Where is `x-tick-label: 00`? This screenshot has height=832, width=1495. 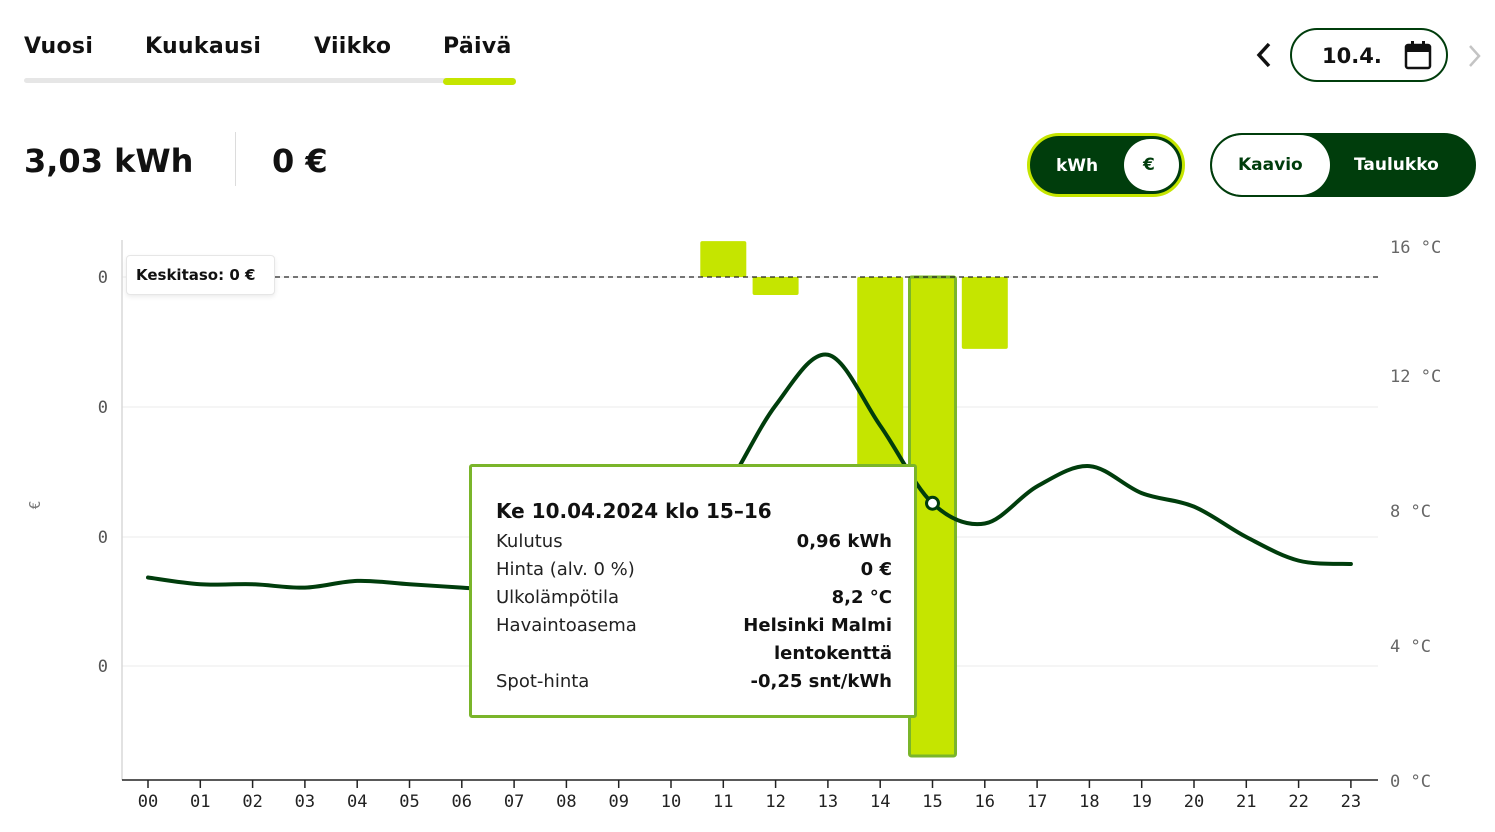 x-tick-label: 00 is located at coordinates (148, 802).